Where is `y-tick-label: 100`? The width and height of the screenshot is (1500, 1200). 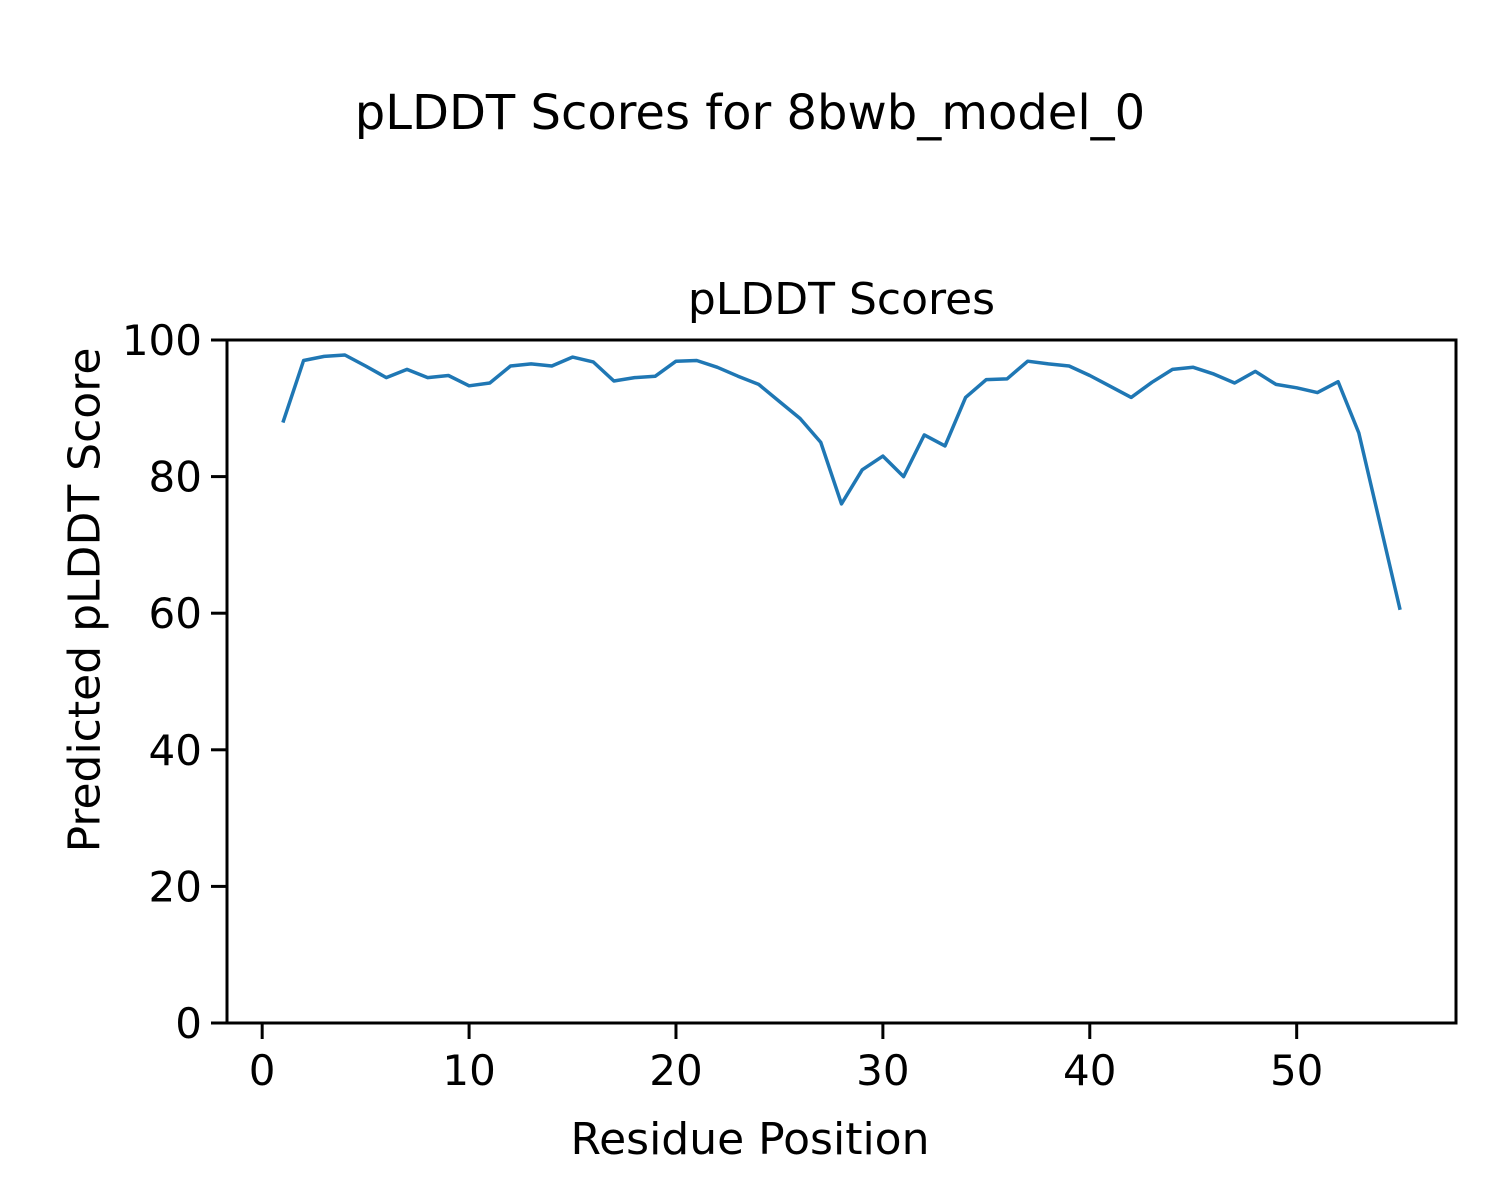 y-tick-label: 100 is located at coordinates (162, 340).